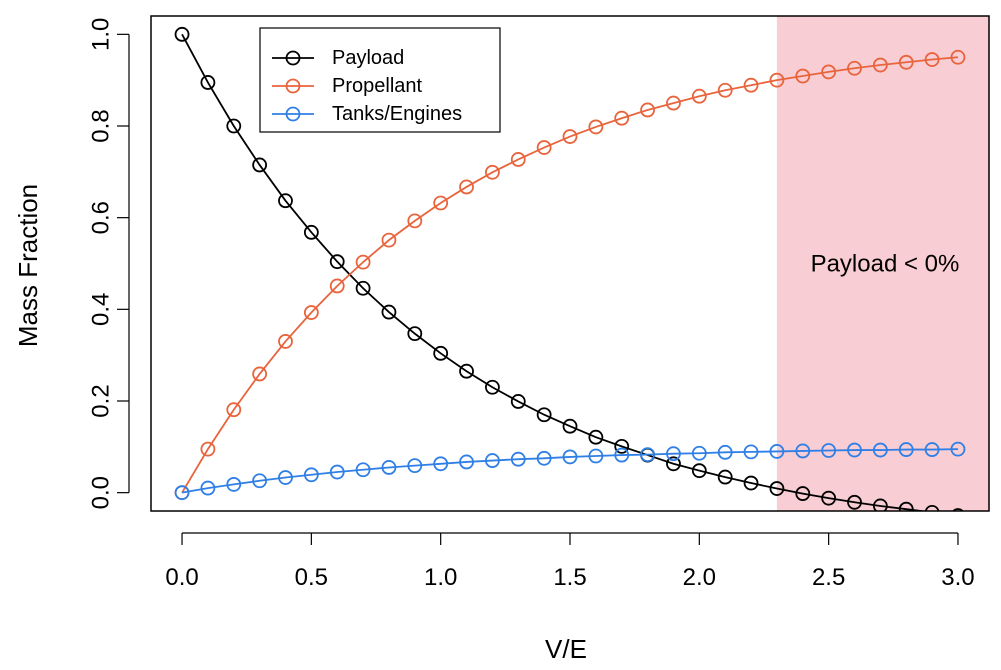  I want to click on y-axis-title: Mass Fraction, so click(28, 265).